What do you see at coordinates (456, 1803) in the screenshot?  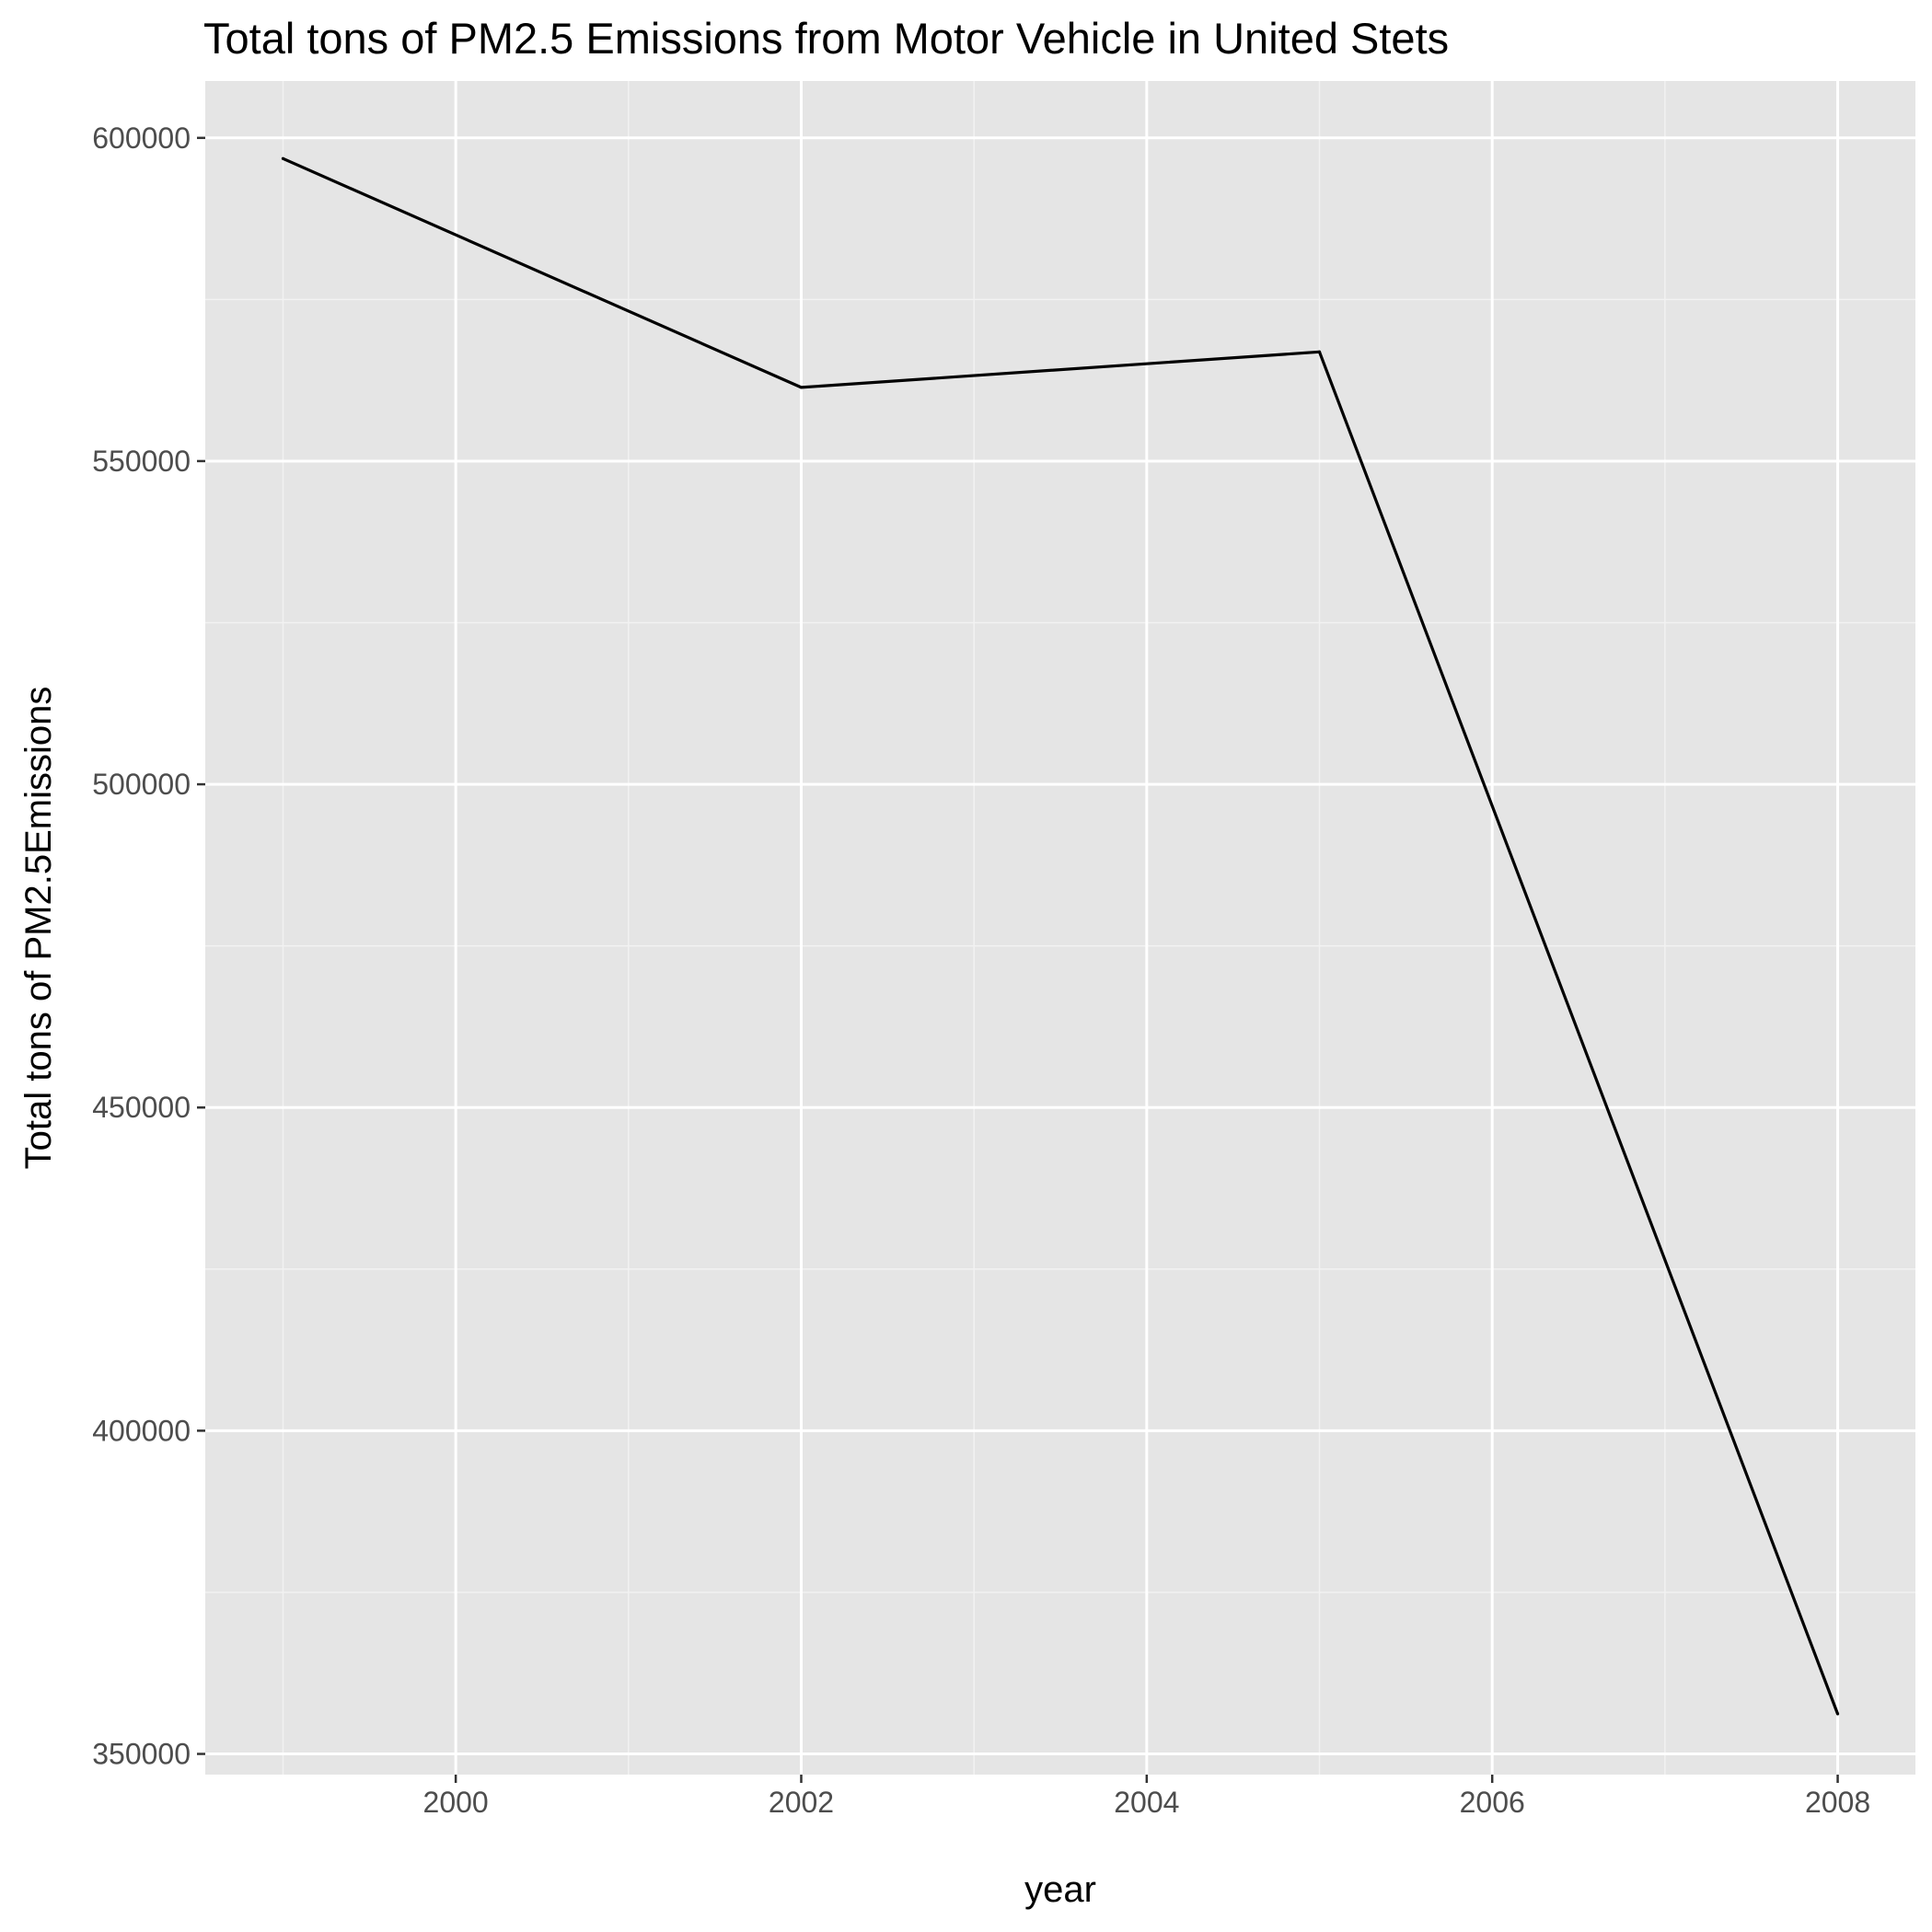 I see `x-tick-label: 2000` at bounding box center [456, 1803].